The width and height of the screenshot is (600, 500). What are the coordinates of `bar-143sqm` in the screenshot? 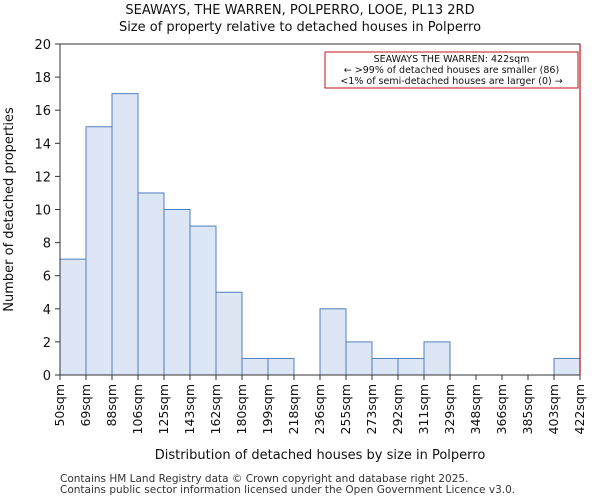 It's located at (203, 300).